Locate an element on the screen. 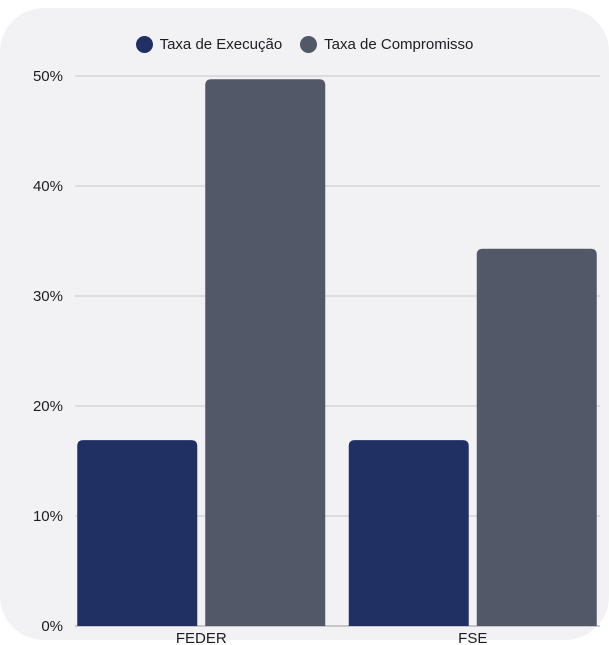 The image size is (609, 645). y-tick-label: 0% is located at coordinates (52, 626).